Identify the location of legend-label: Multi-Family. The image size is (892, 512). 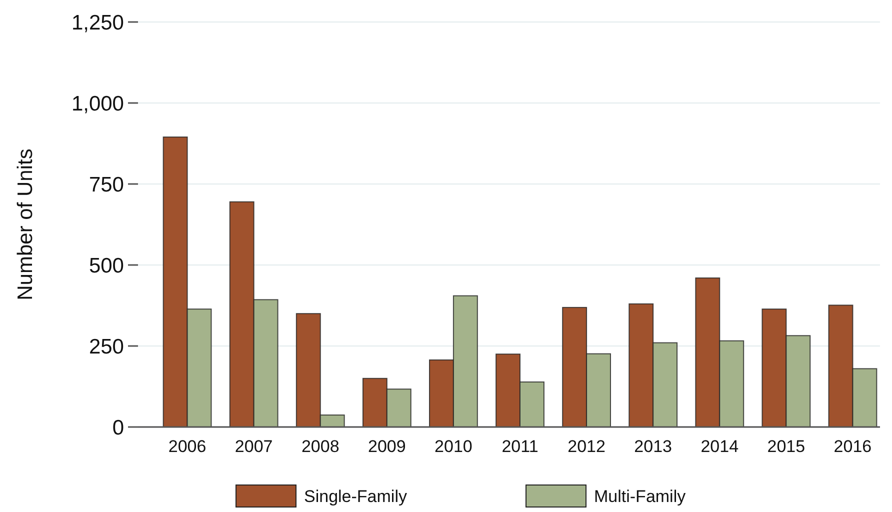
(640, 496).